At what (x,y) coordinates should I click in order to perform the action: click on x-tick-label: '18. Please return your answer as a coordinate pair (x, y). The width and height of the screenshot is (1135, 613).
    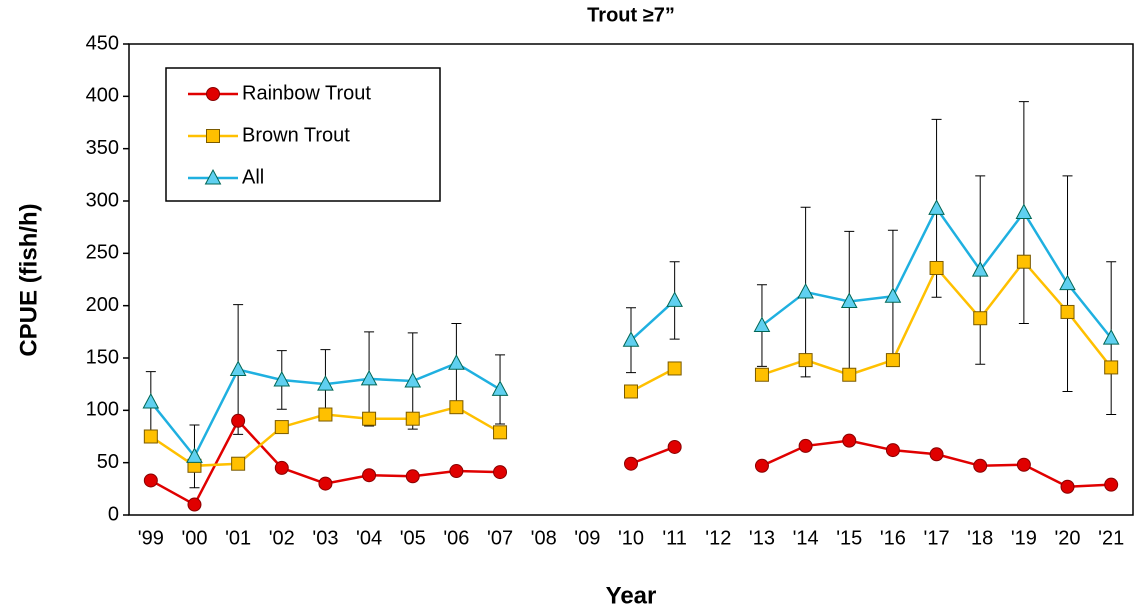
    Looking at the image, I should click on (980, 538).